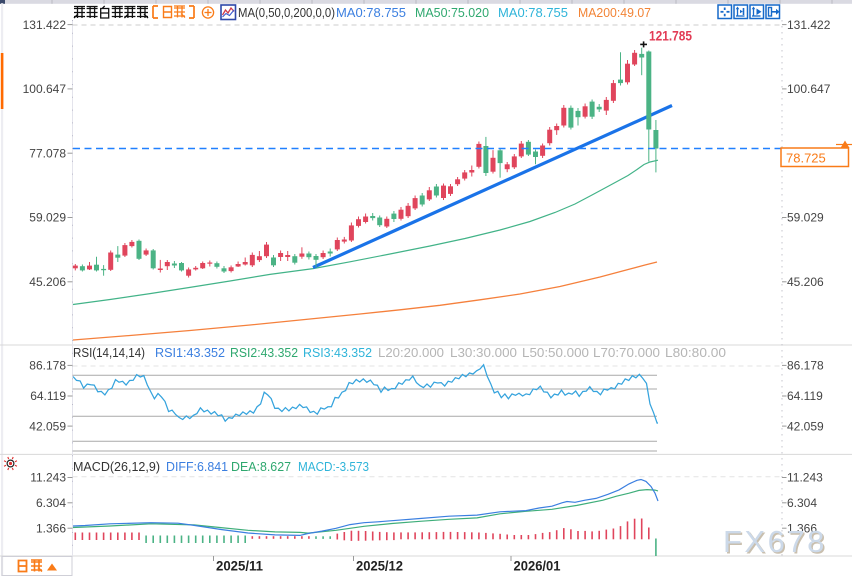 The width and height of the screenshot is (852, 576). What do you see at coordinates (806, 158) in the screenshot?
I see `svg-text: 78.725` at bounding box center [806, 158].